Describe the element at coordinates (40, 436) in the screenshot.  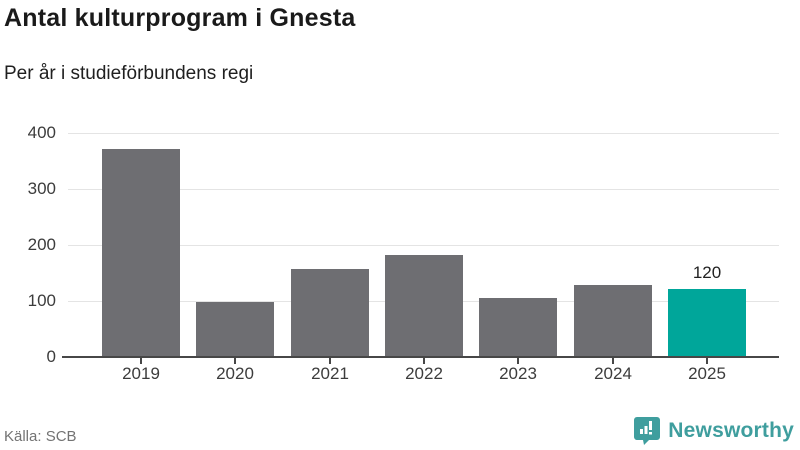
I see `source-note: Källa: SCB` at that location.